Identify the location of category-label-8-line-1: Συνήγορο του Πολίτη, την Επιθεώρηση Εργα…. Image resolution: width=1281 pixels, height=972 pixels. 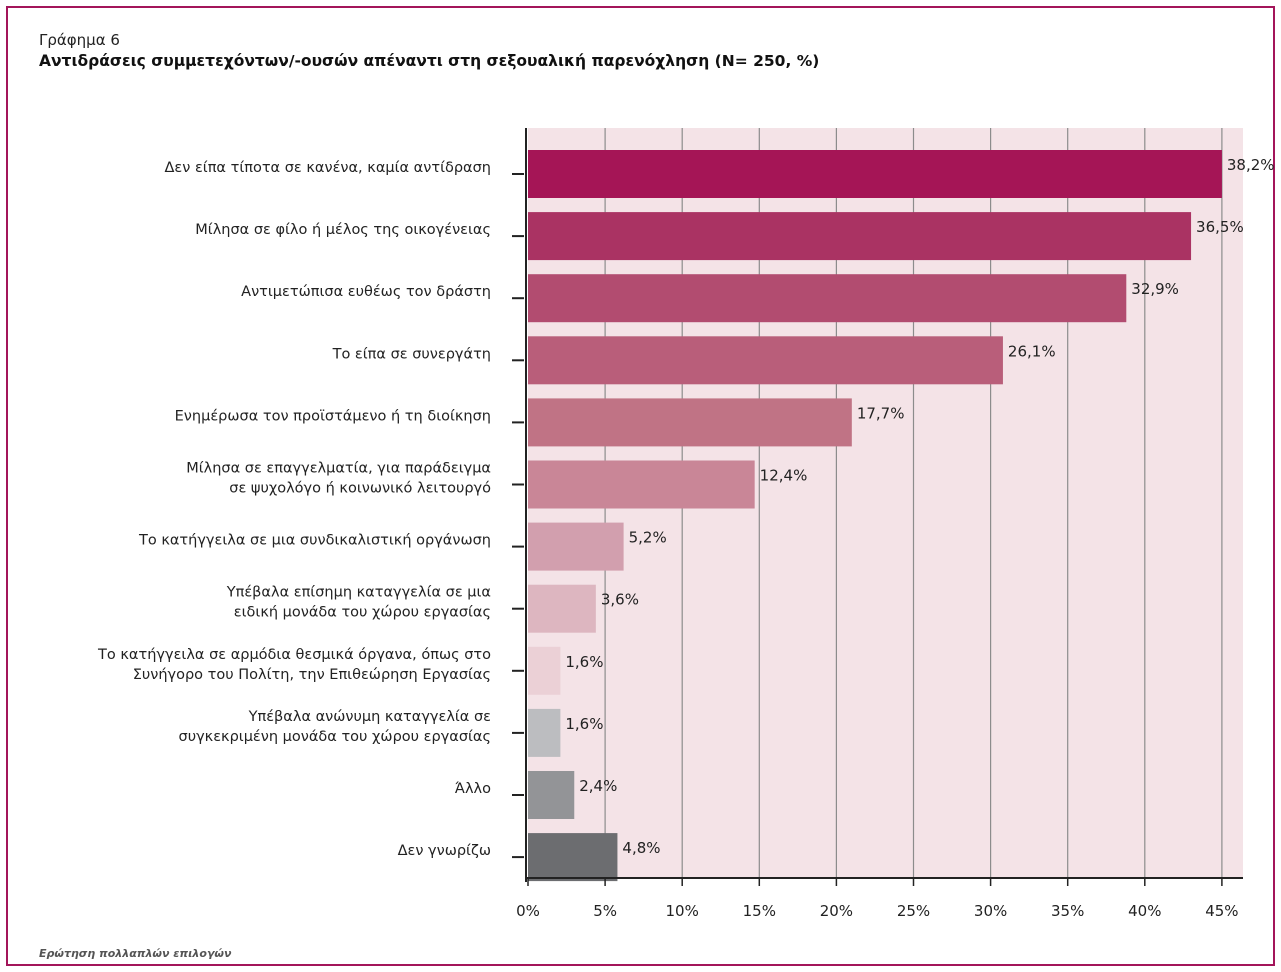
(312, 675).